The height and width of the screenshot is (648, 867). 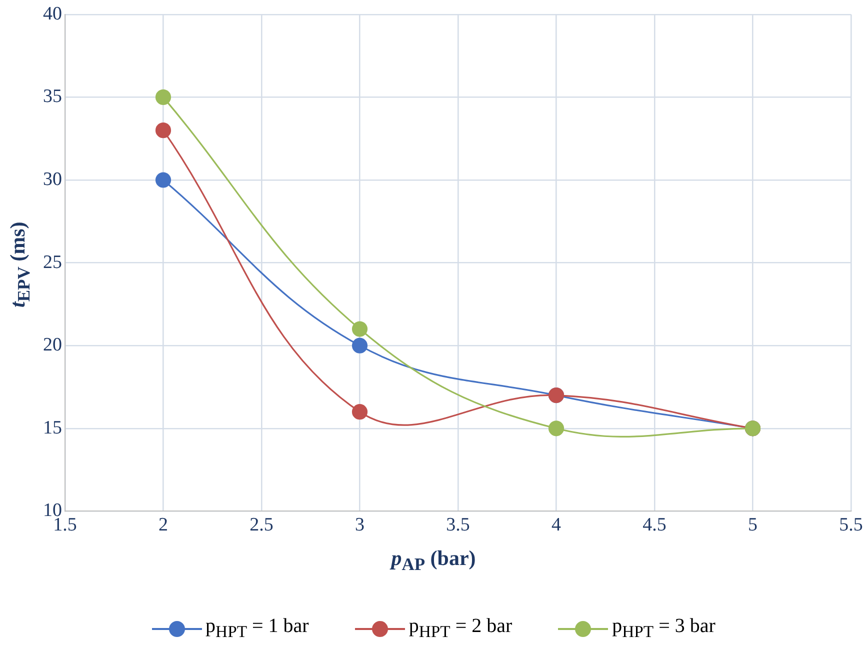 I want to click on y-tick-label: 40, so click(x=52, y=13).